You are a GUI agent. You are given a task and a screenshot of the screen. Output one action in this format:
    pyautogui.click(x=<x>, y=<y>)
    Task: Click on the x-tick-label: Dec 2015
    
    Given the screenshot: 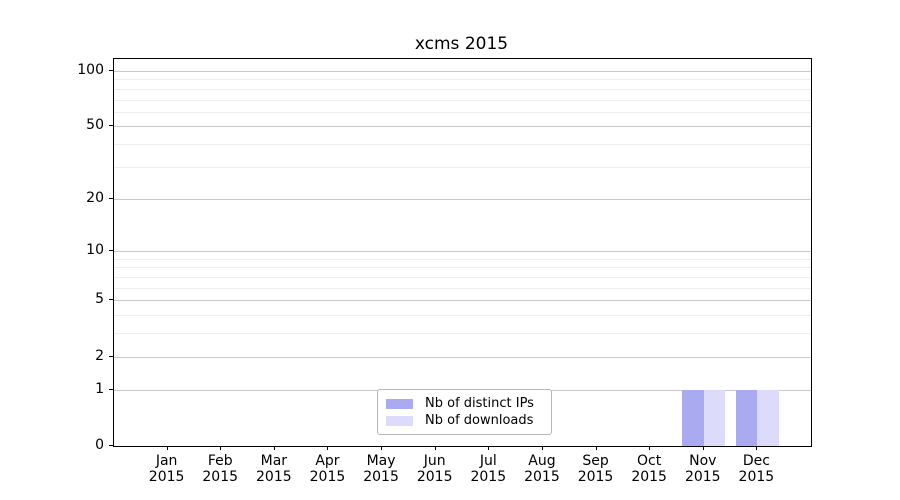 What is the action you would take?
    pyautogui.click(x=756, y=469)
    